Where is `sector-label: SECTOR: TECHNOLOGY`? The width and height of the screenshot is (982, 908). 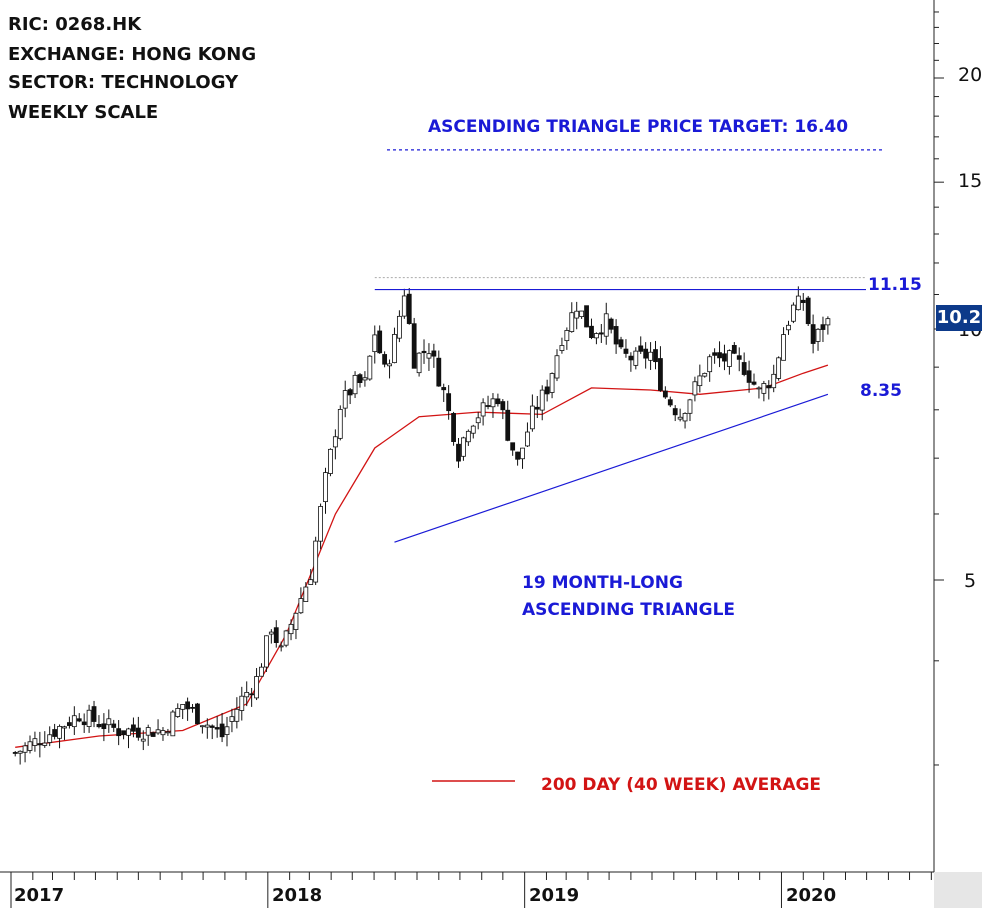 sector-label: SECTOR: TECHNOLOGY is located at coordinates (123, 82).